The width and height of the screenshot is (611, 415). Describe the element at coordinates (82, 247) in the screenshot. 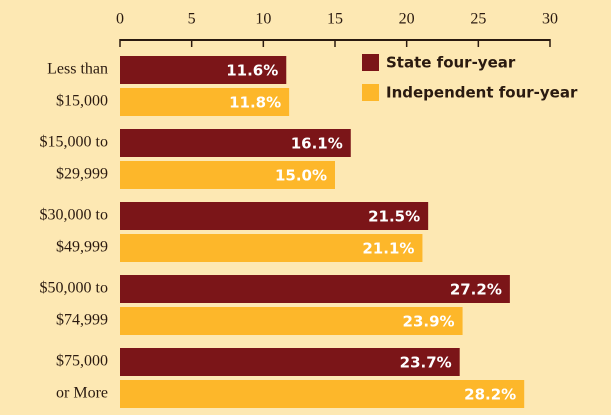

I see `y-tick-label: $49,999` at that location.